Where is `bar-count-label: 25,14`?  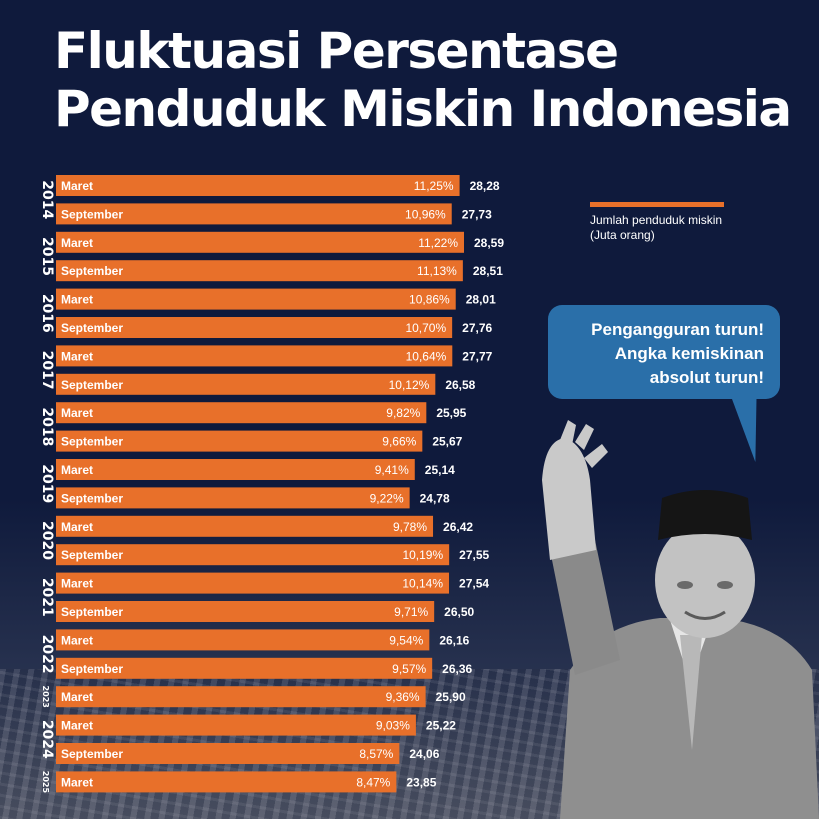 bar-count-label: 25,14 is located at coordinates (440, 470).